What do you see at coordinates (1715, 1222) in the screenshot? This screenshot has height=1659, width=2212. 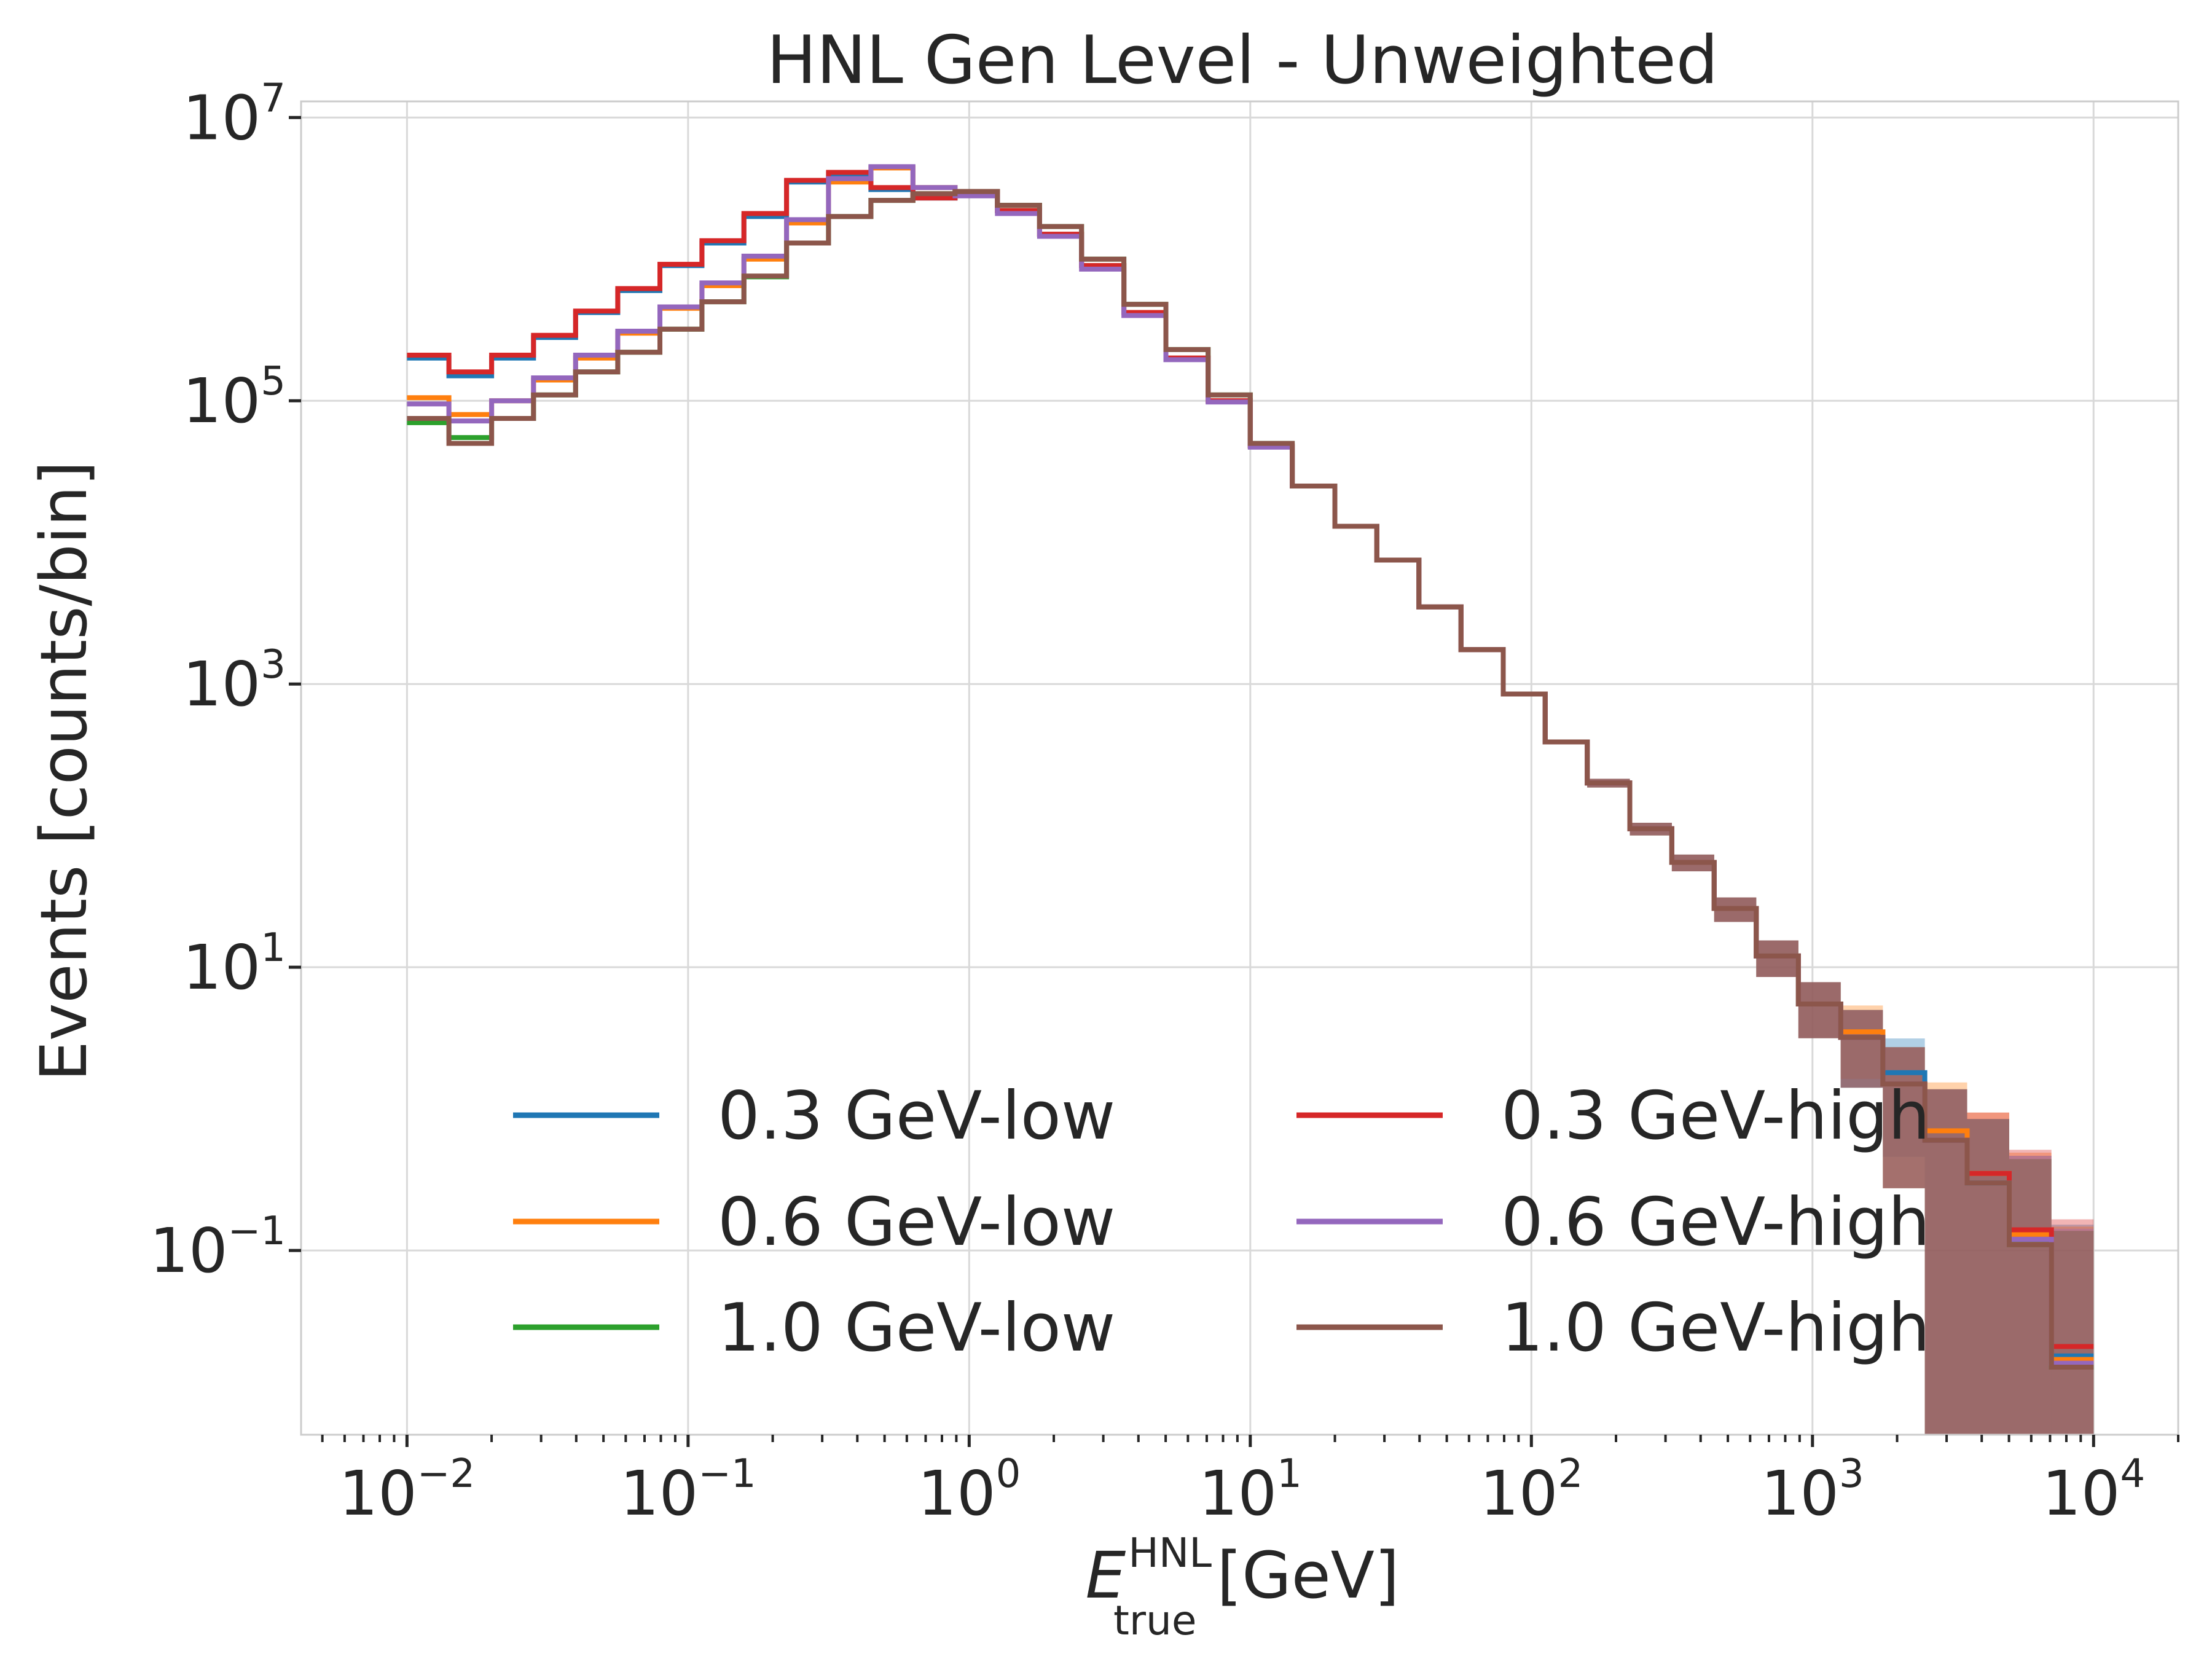 I see `legend-label: 0.6 GeV-high` at bounding box center [1715, 1222].